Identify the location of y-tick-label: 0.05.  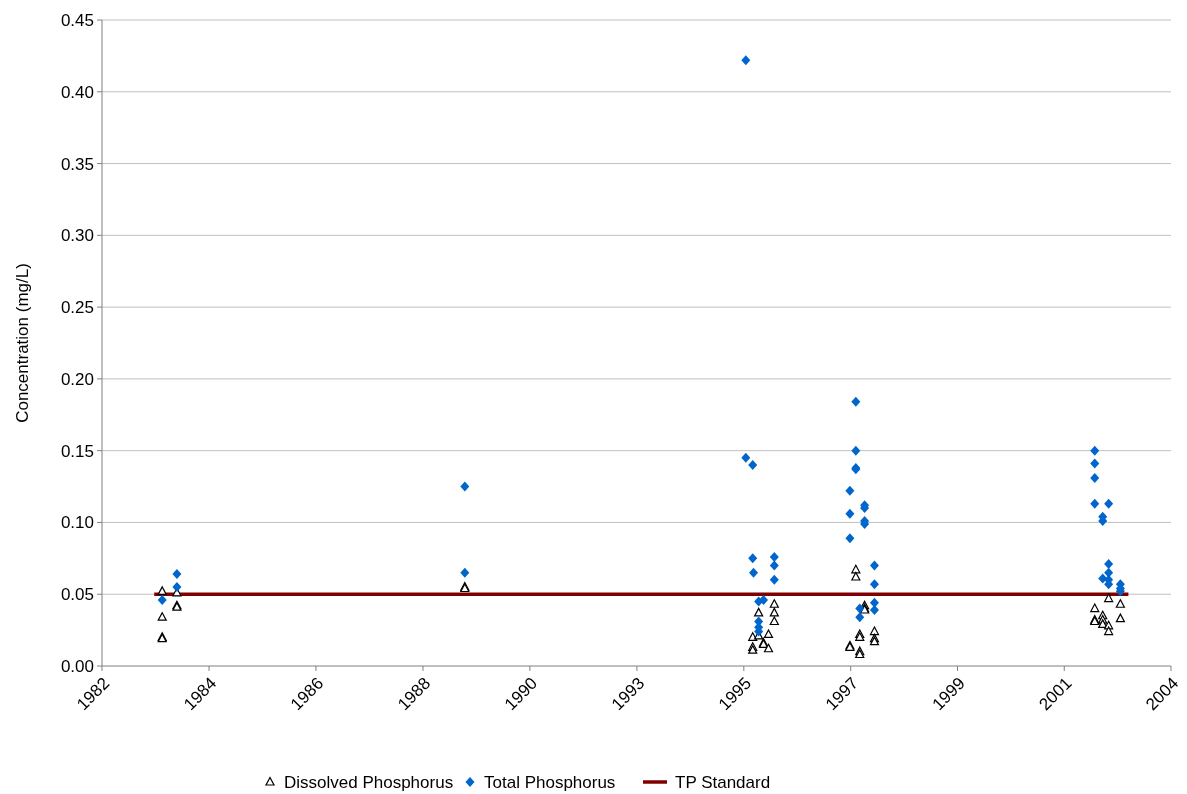
(77, 595).